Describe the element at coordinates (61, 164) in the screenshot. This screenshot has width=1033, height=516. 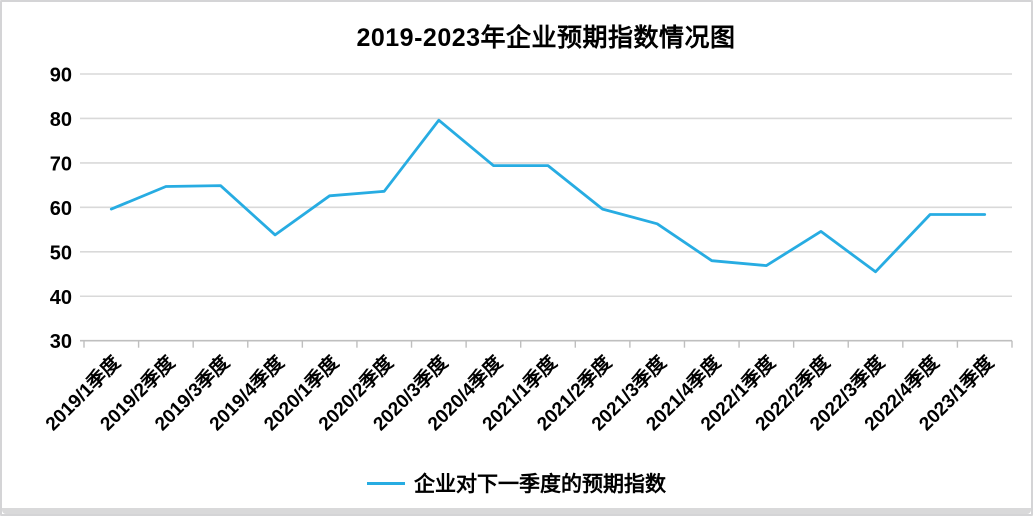
I see `y-axis-tick-label: 70` at that location.